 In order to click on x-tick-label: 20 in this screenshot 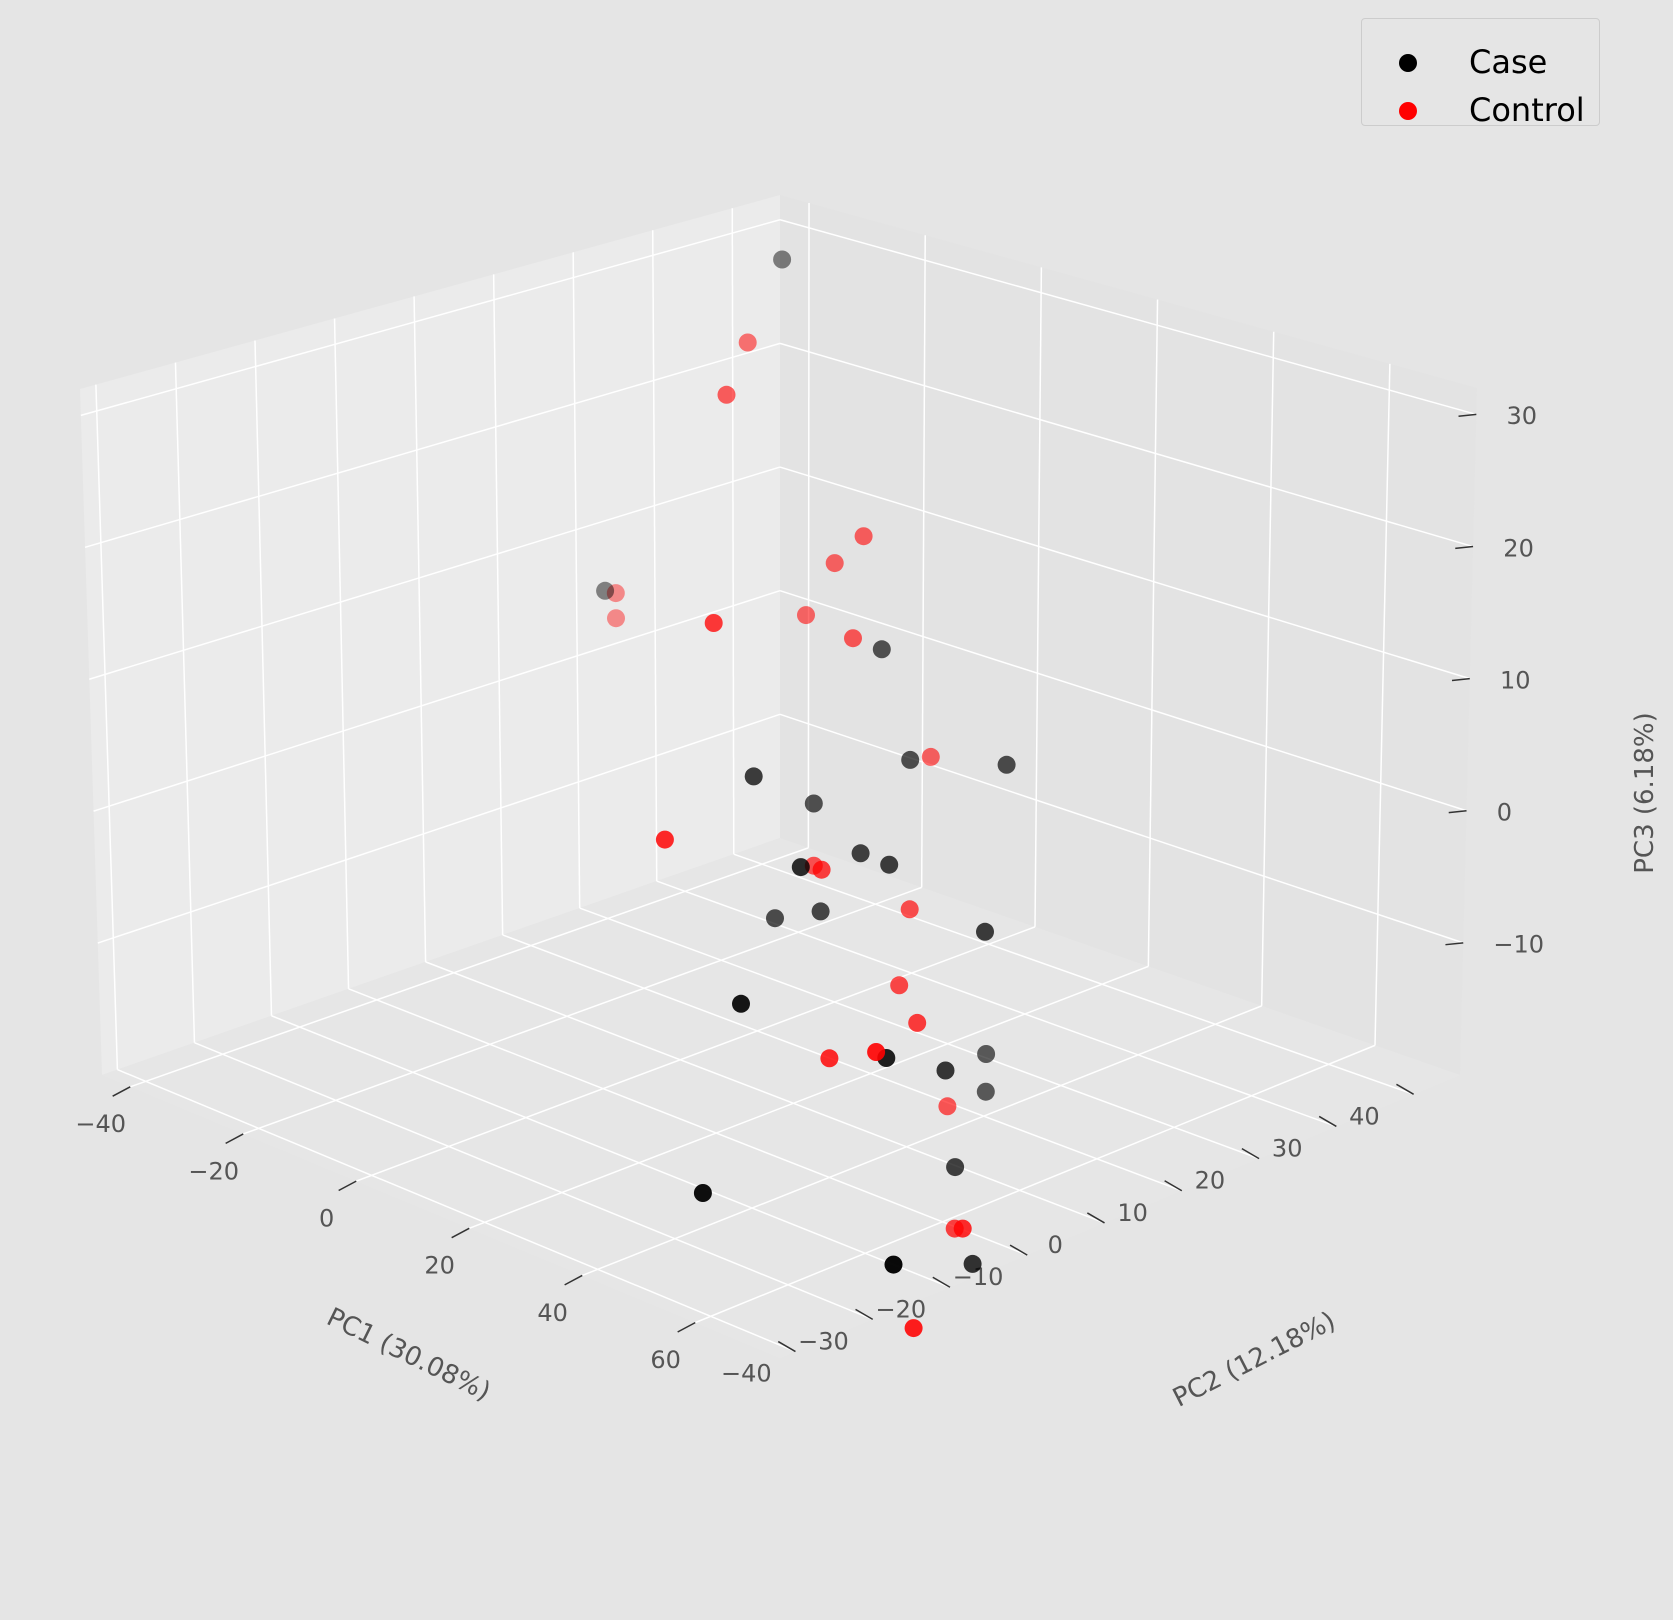, I will do `click(439, 1266)`.